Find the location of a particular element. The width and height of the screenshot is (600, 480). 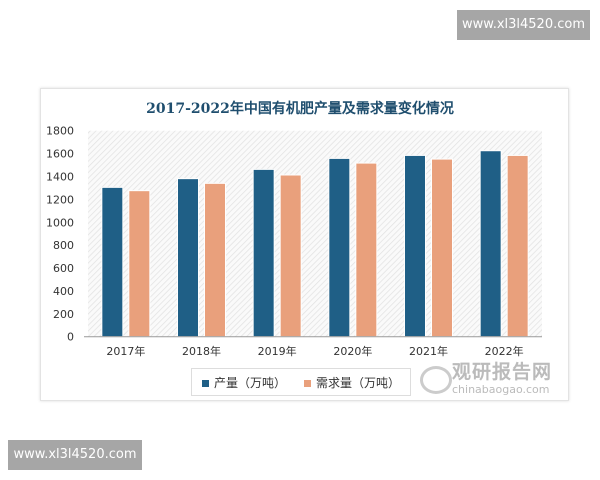

y-tick-label: 1600 is located at coordinates (60, 154).